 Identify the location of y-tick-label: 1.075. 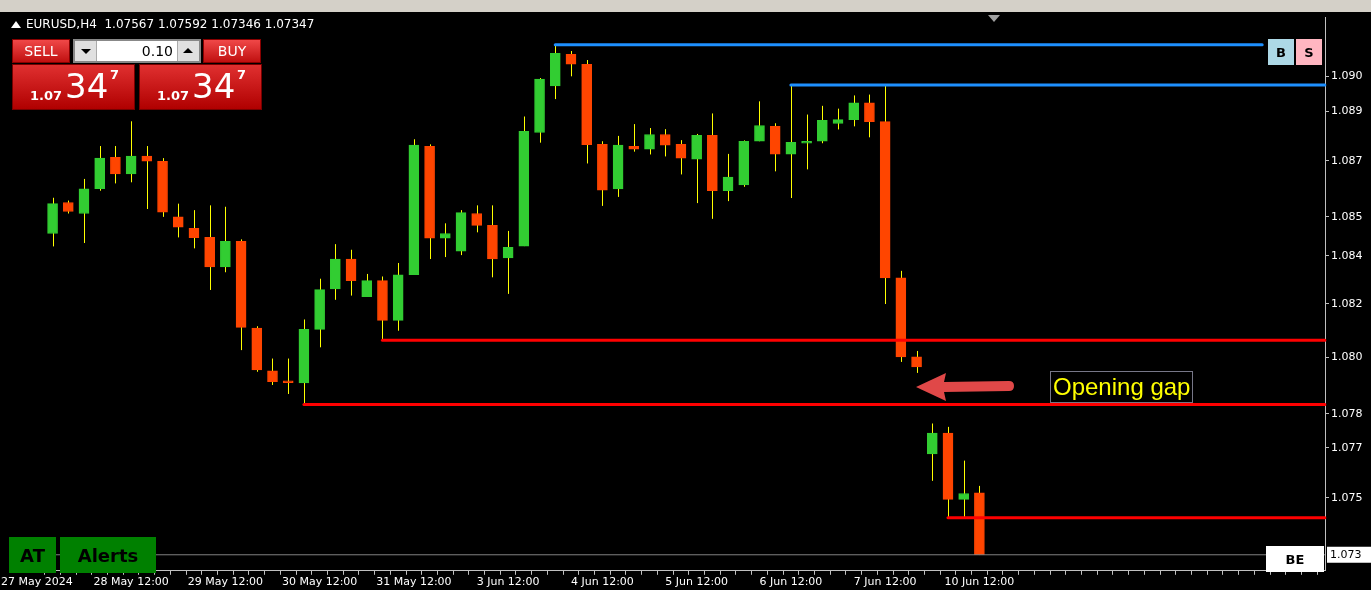
(1347, 497).